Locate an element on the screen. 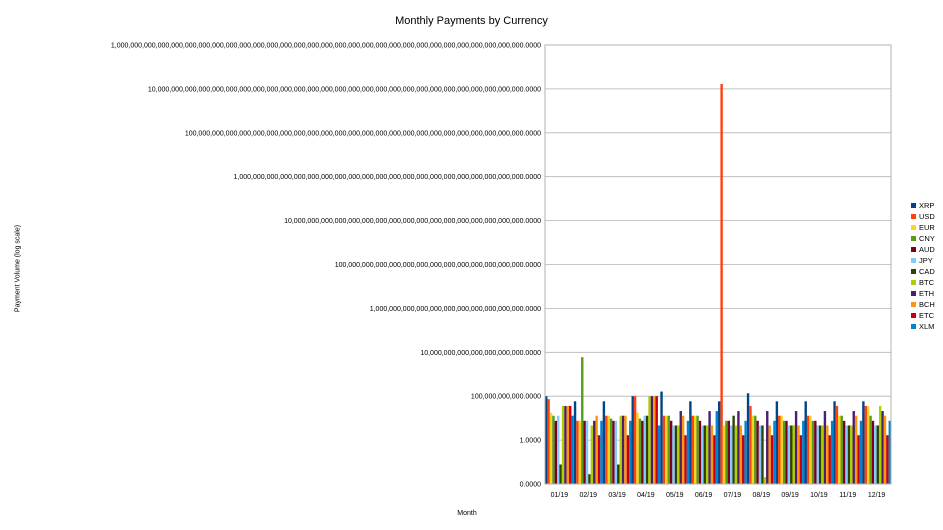  legend: XRP USD EUR CNY AUD JPY CAD BTC ETH BCH ETC XLM is located at coordinates (923, 266).